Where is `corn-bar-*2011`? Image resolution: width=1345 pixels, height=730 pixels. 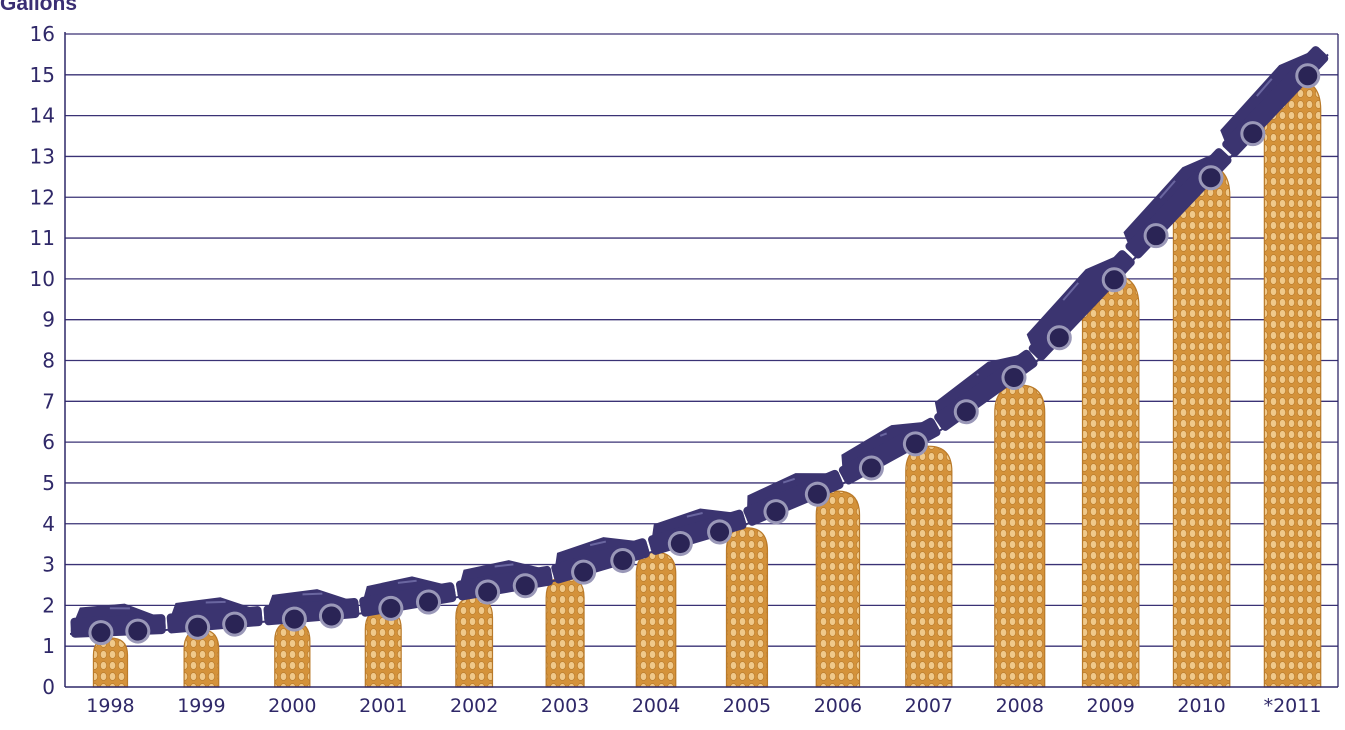
corn-bar-*2011 is located at coordinates (1292, 383).